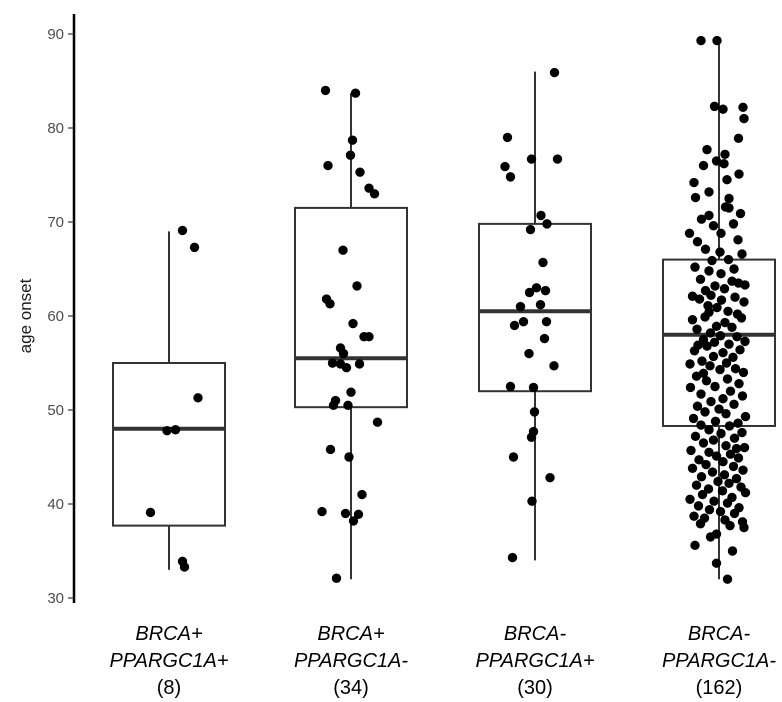 The height and width of the screenshot is (702, 782). I want to click on category-count: (8), so click(169, 688).